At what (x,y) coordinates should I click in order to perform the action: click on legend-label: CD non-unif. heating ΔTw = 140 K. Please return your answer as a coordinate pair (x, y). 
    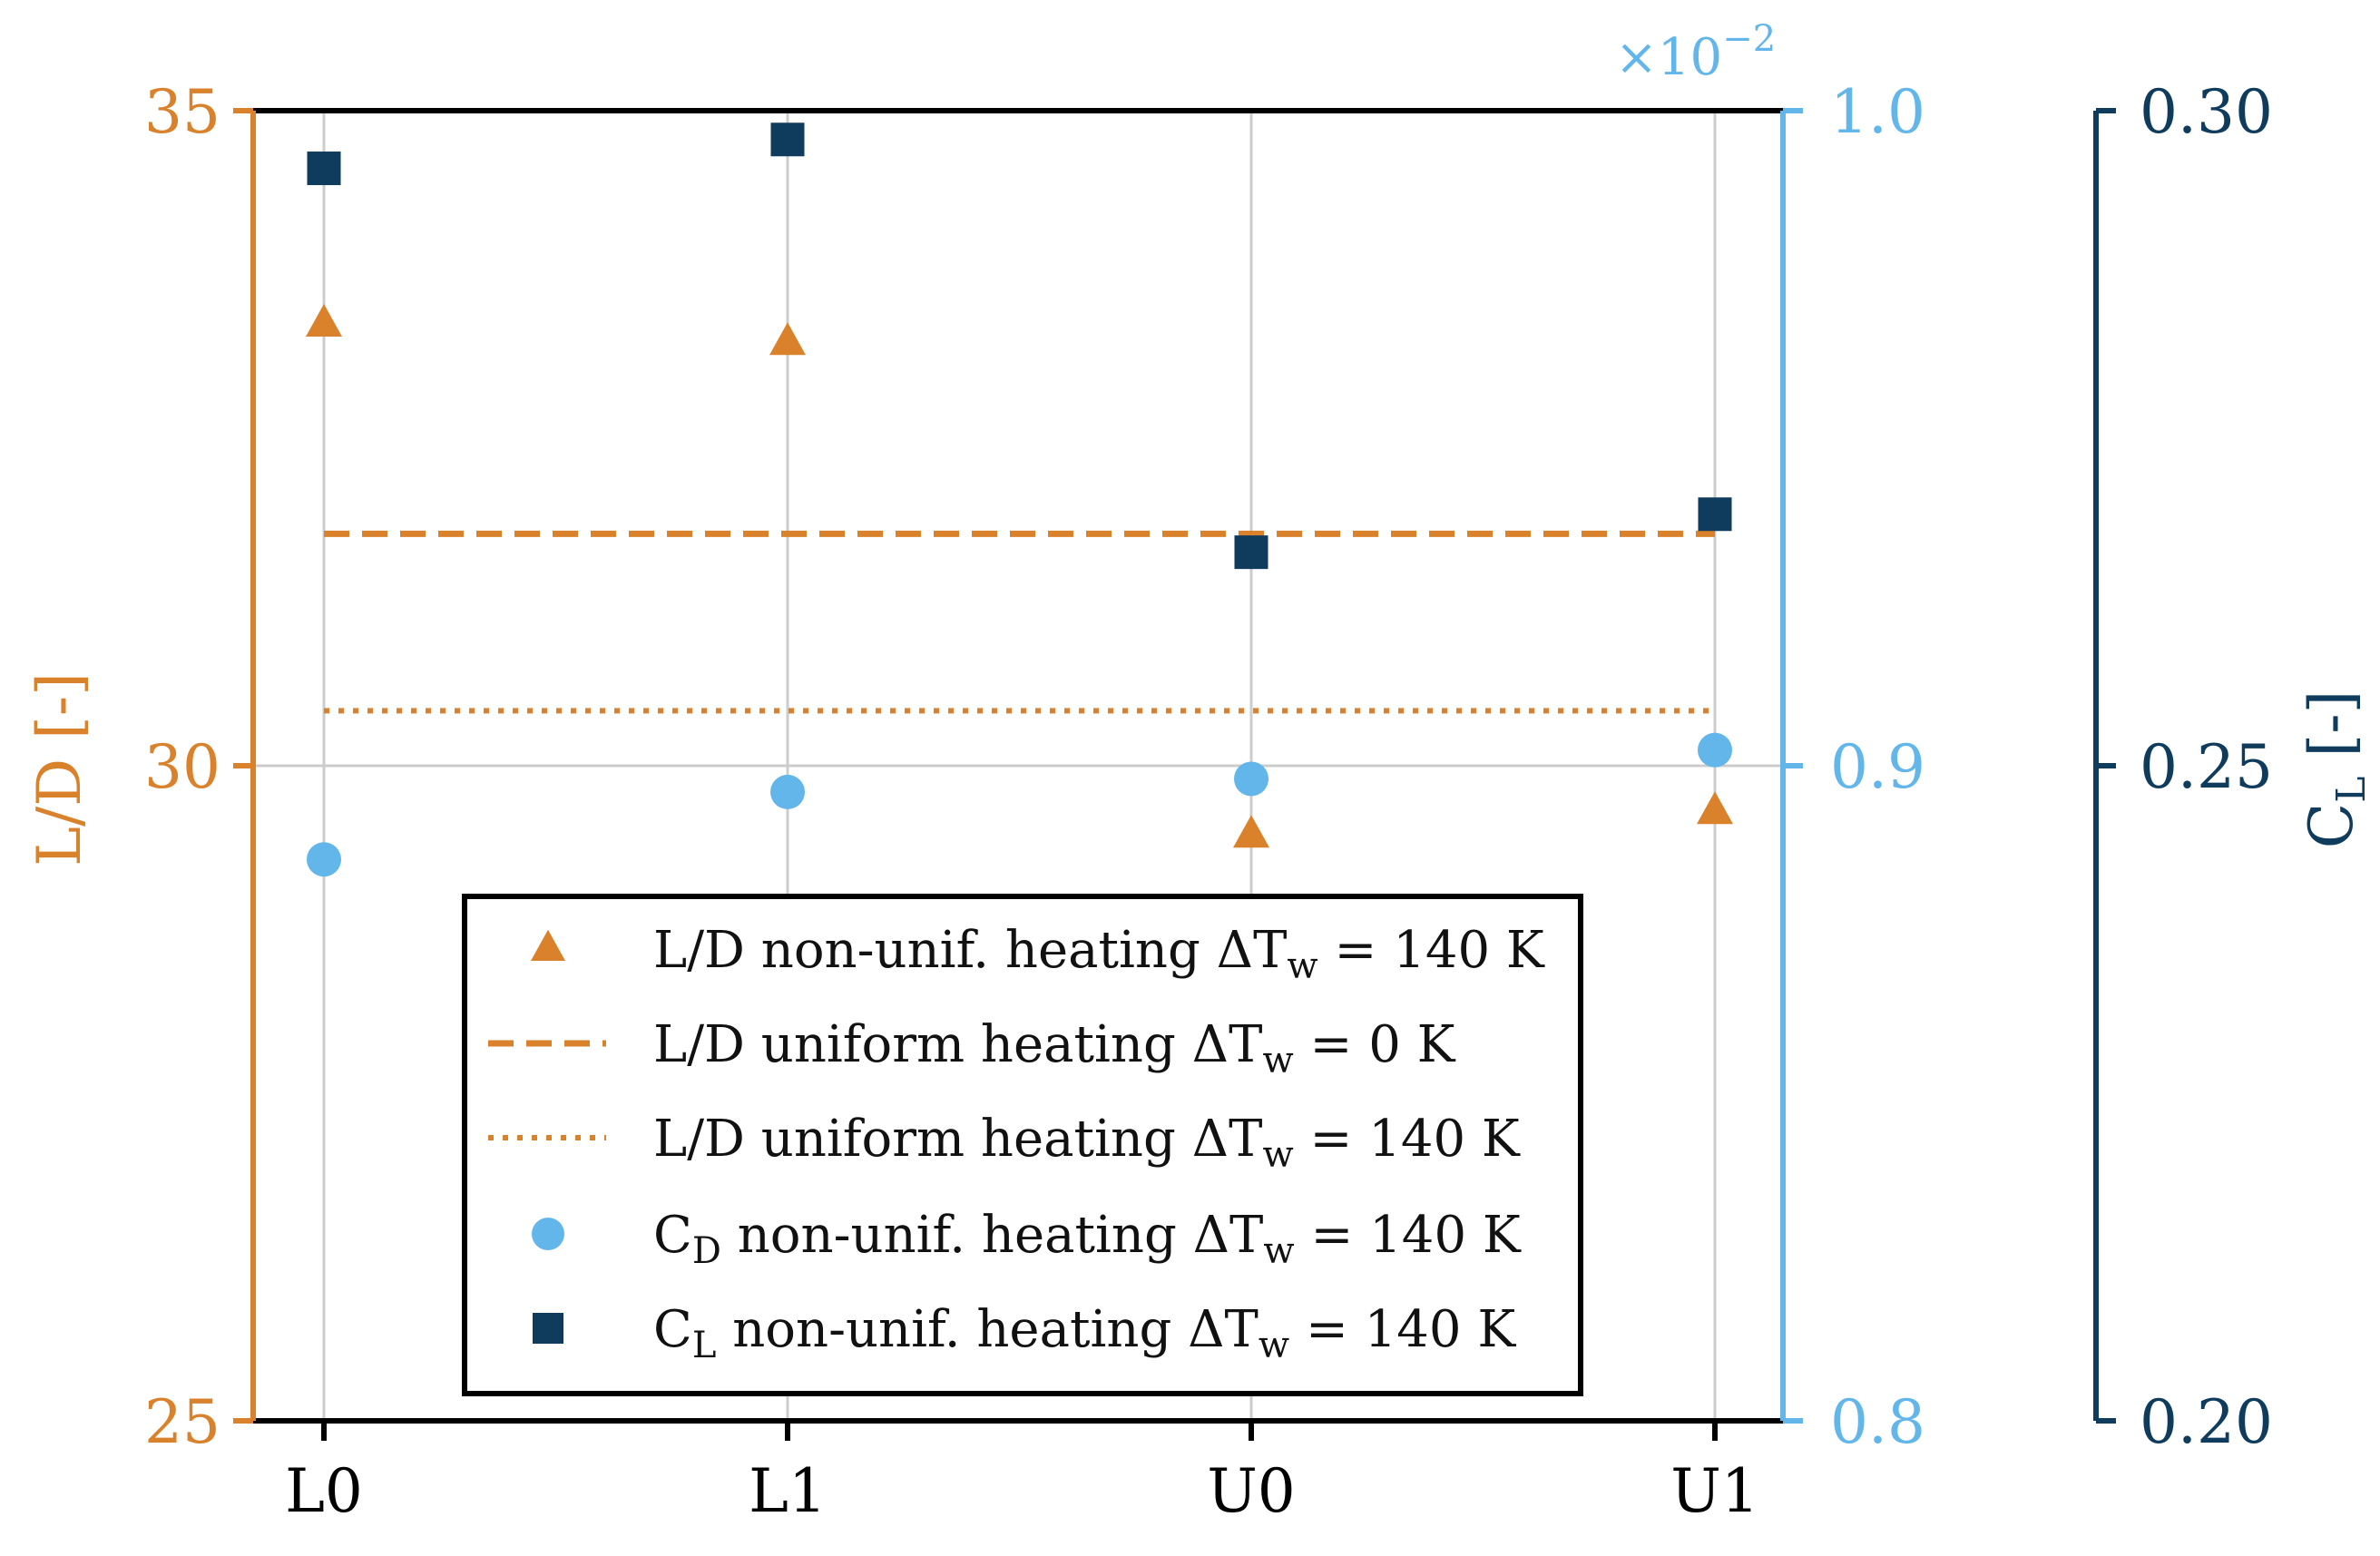
    Looking at the image, I should click on (1087, 1239).